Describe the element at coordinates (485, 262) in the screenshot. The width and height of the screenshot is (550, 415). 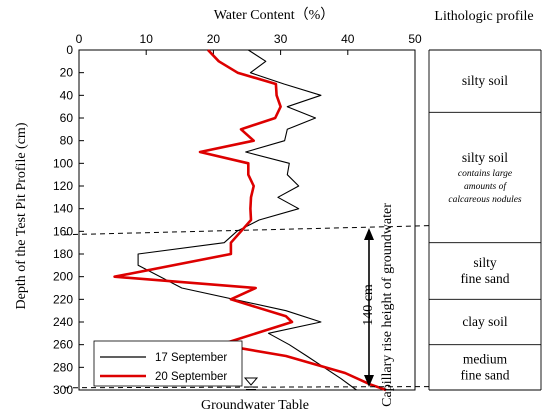
I see `litho-layer-label: silty` at that location.